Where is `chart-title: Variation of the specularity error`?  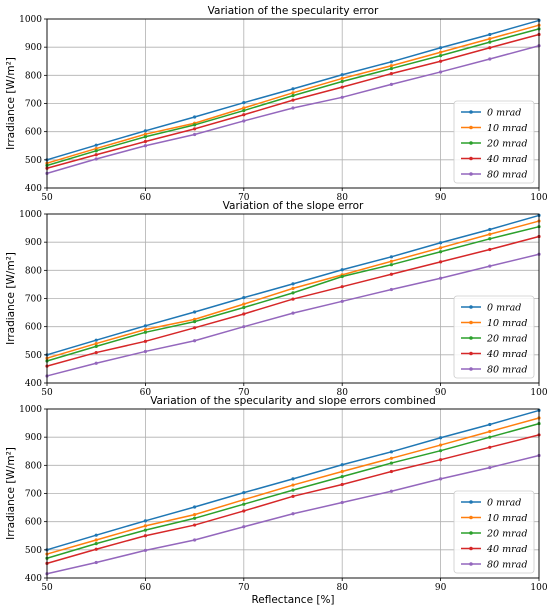
chart-title: Variation of the specularity error is located at coordinates (293, 11).